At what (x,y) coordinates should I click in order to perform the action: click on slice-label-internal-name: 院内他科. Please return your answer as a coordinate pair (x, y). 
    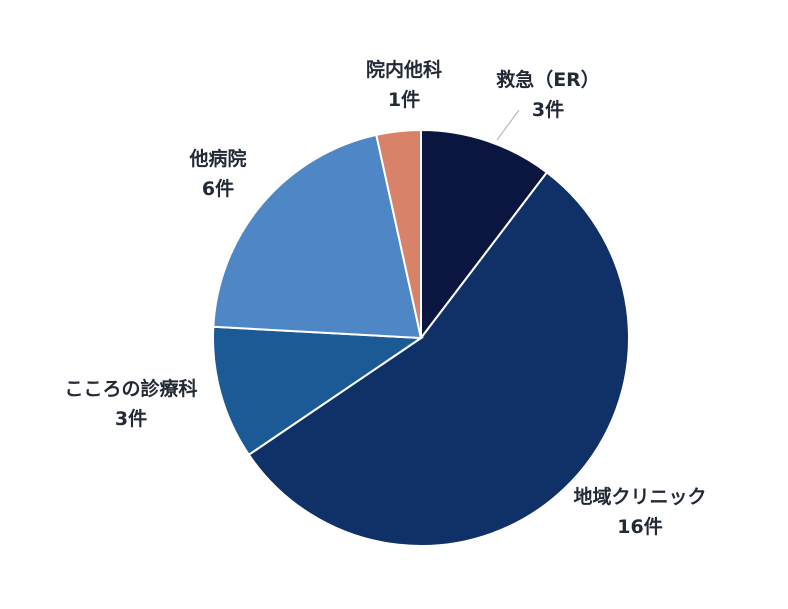
    Looking at the image, I should click on (404, 70).